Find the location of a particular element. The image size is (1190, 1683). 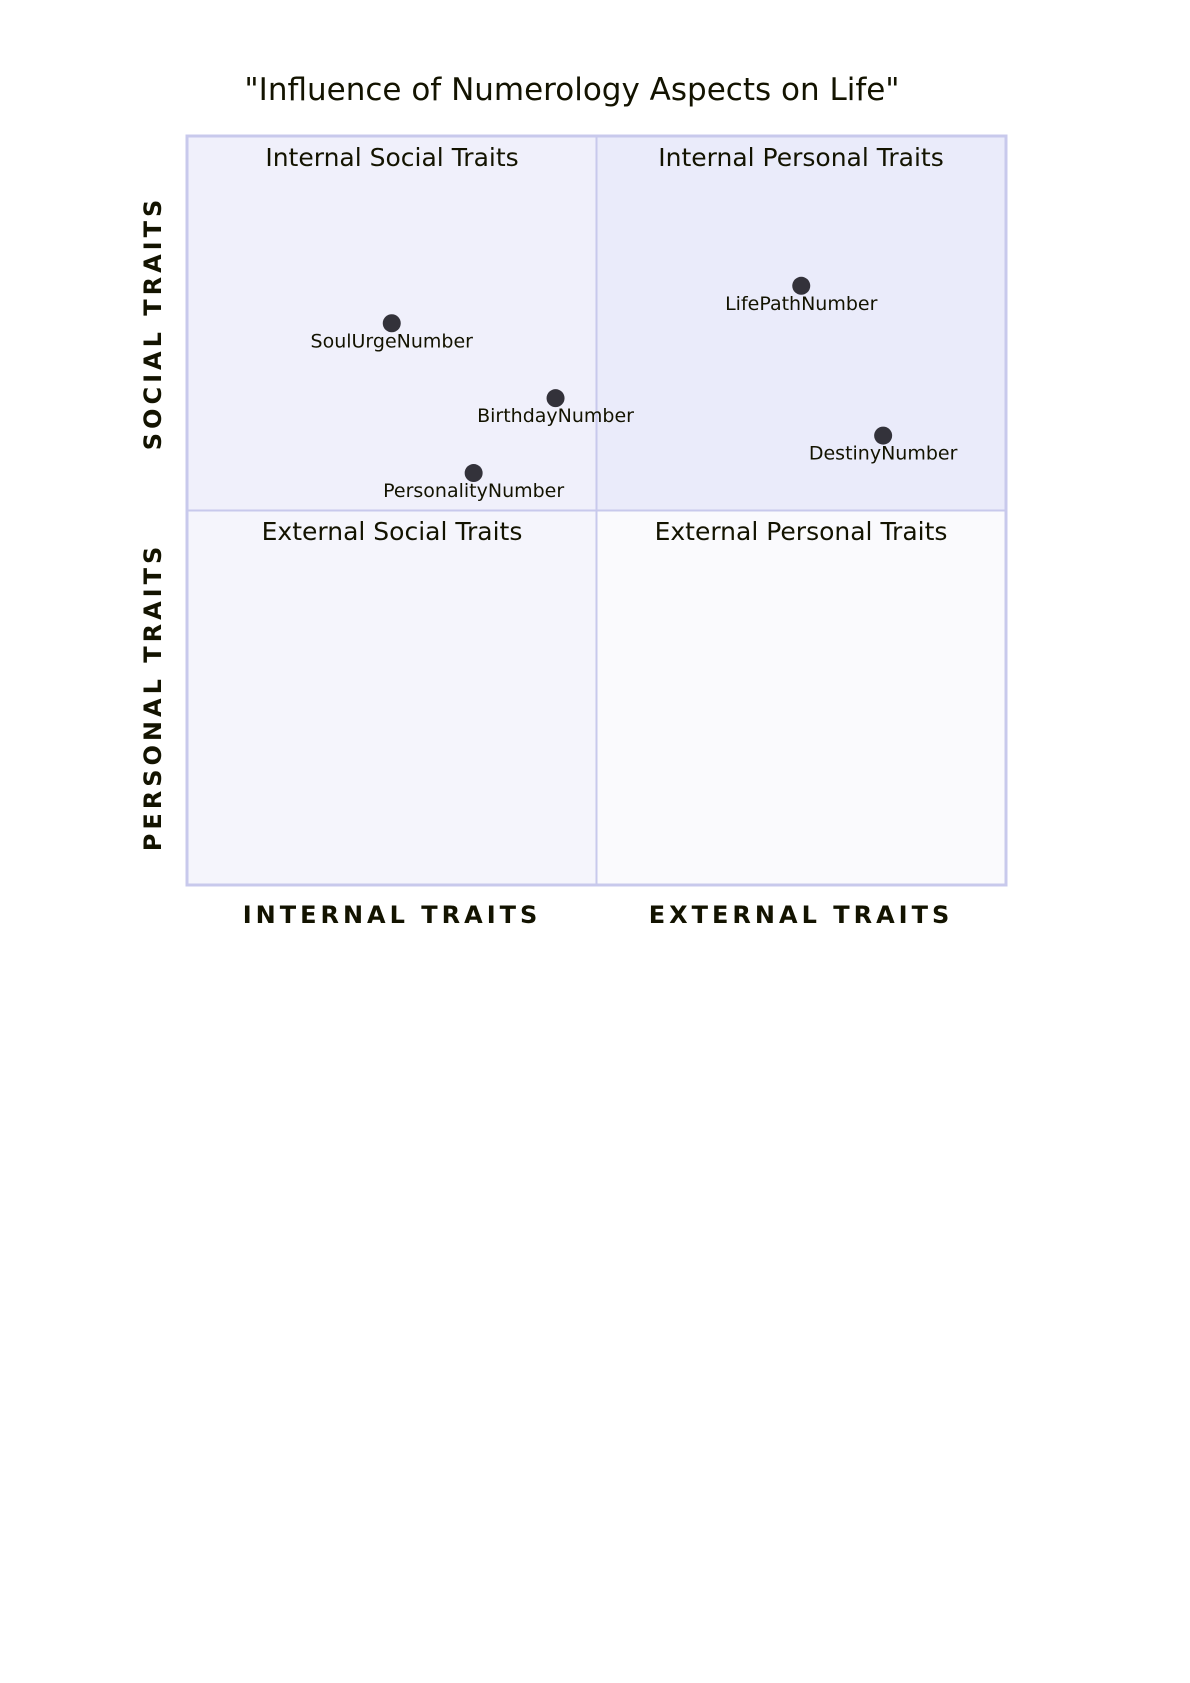

quadrant-label-top-right: Internal Personal Traits is located at coordinates (801, 157).